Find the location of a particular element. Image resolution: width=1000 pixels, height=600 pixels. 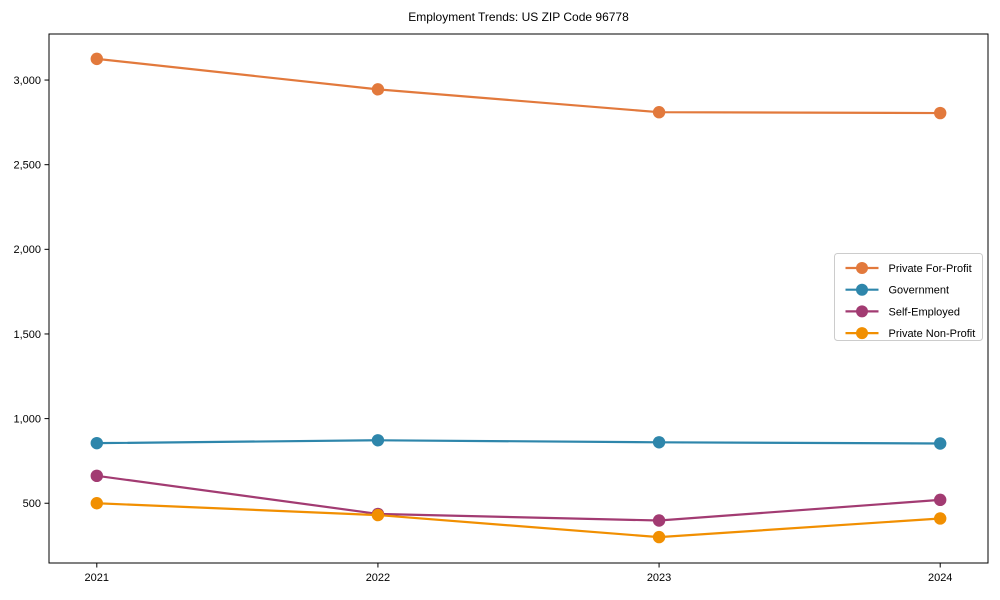

series-line-private-non-profit is located at coordinates (518, 520).